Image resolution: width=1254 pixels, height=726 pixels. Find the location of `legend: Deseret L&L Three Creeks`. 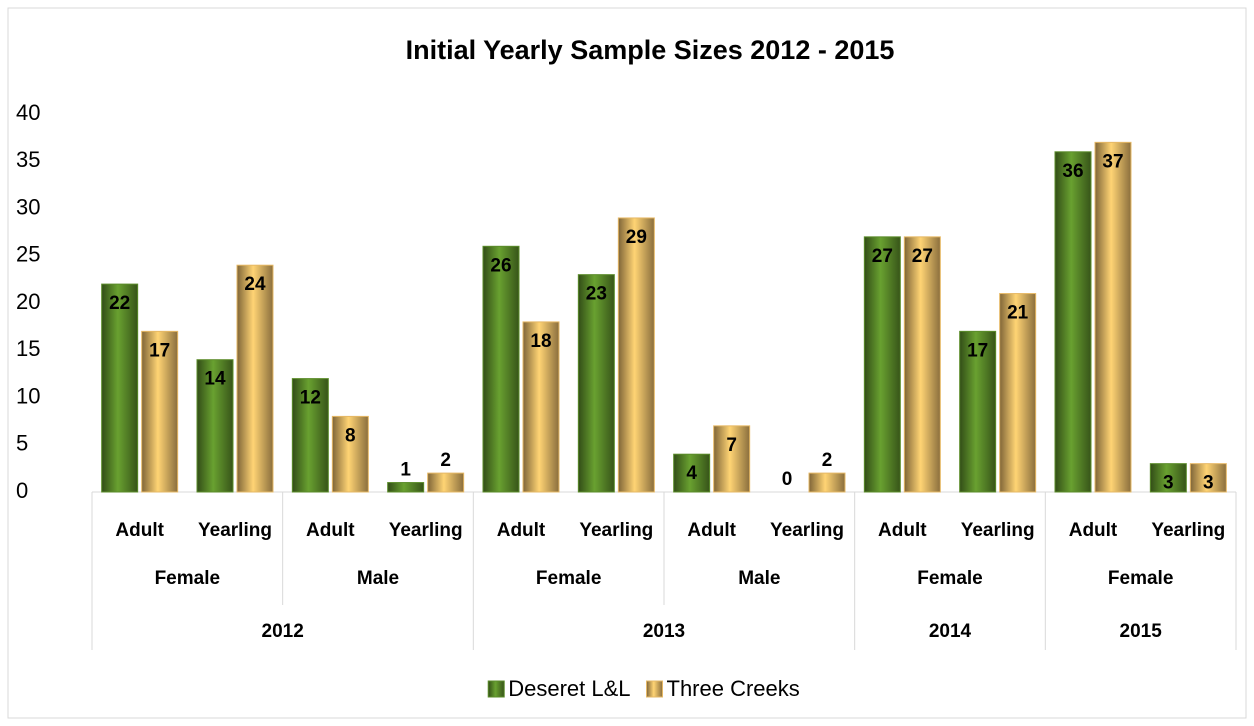

legend: Deseret L&L Three Creeks is located at coordinates (643, 688).